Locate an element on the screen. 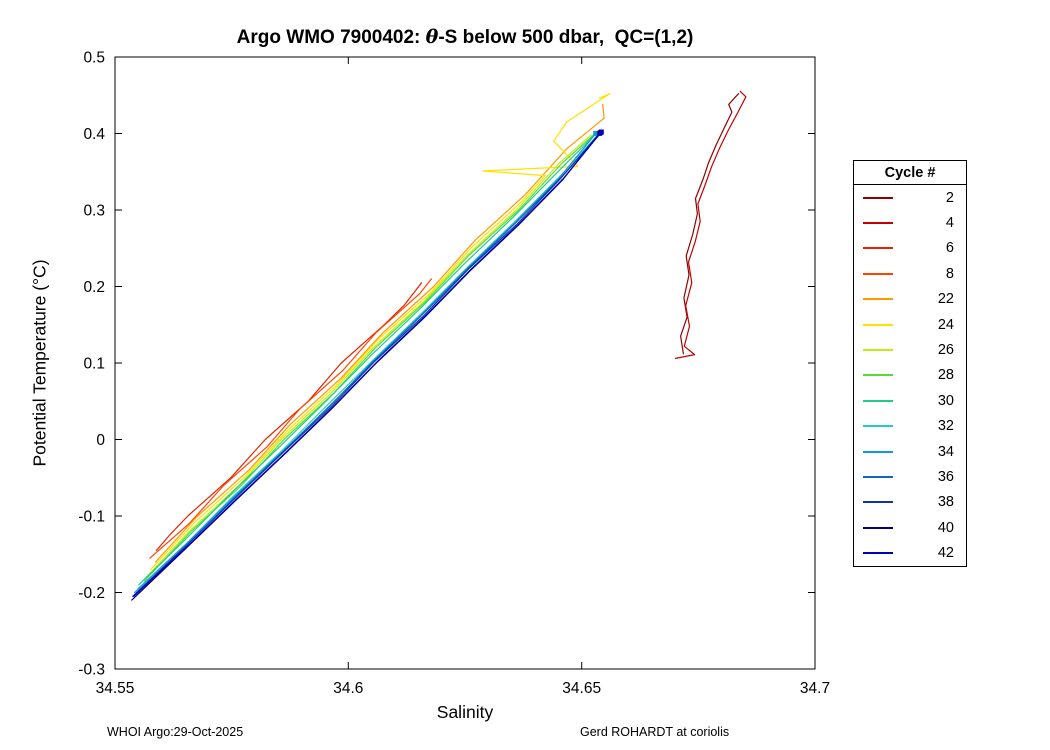 Image resolution: width=1050 pixels, height=750 pixels. legend-entry-label: 26 is located at coordinates (945, 350).